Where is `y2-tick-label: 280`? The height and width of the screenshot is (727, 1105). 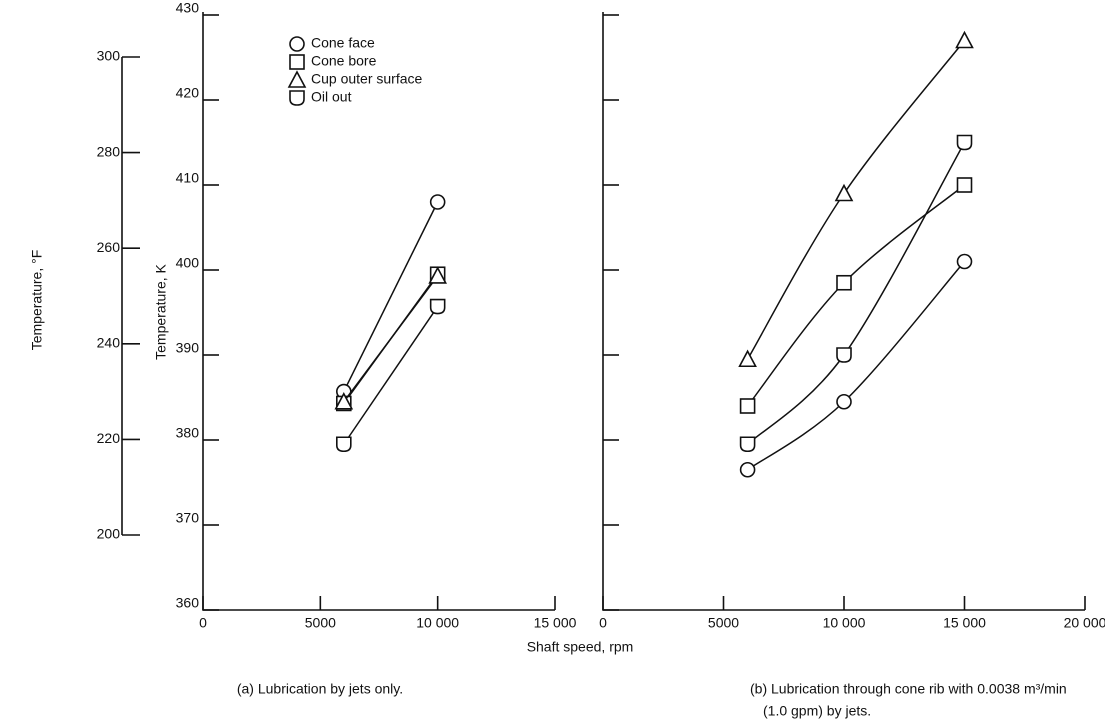
y2-tick-label: 280 is located at coordinates (109, 151).